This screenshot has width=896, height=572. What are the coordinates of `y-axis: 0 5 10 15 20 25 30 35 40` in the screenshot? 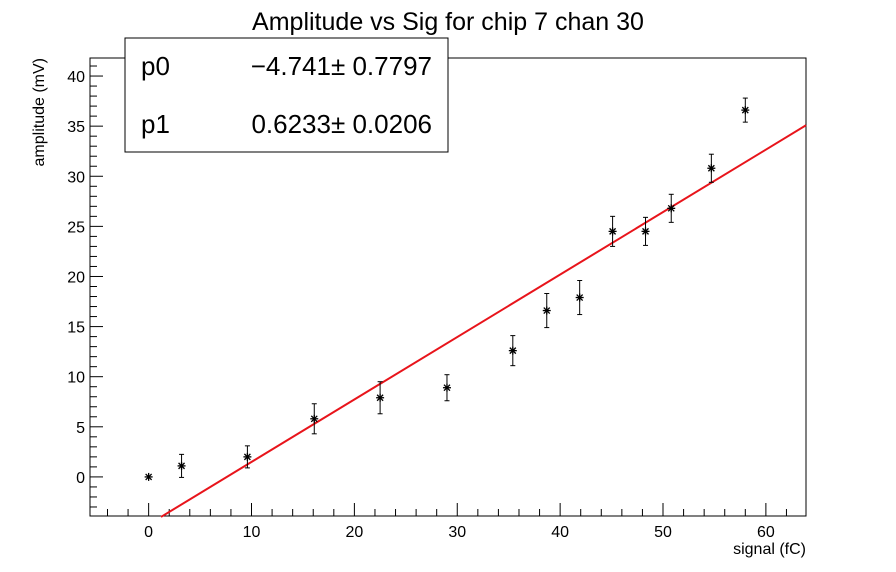 It's located at (85, 286).